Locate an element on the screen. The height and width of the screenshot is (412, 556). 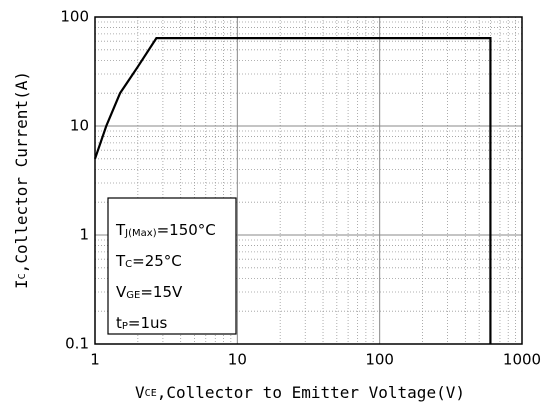
annotation-sub: P is located at coordinates (125, 326).